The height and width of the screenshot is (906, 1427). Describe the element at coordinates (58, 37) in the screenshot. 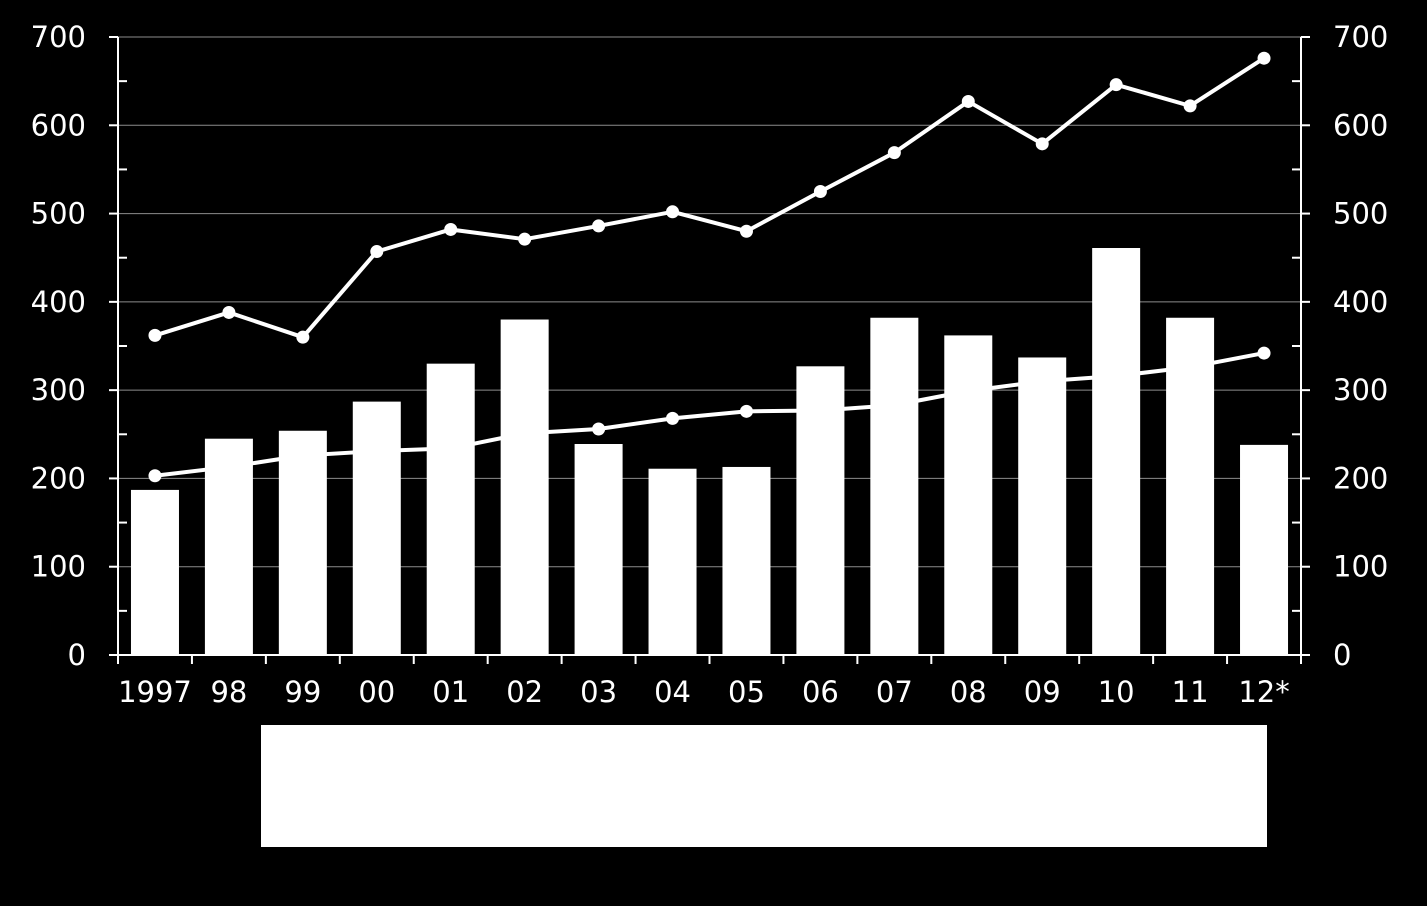

I see `y-tick-label-left: 700` at that location.